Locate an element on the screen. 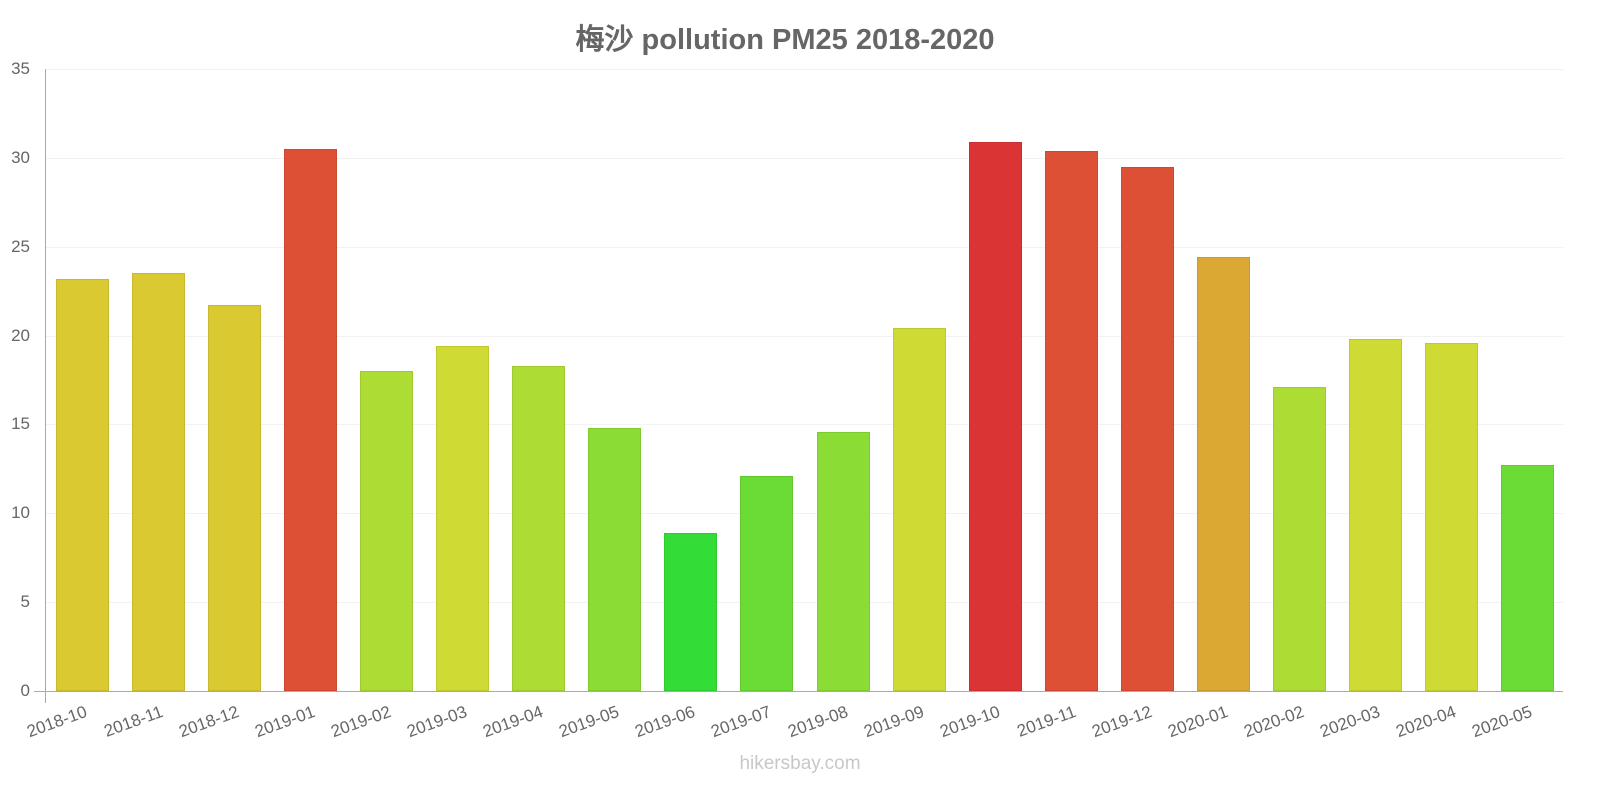 This screenshot has height=800, width=1600. x-tick-label: 2019-12 is located at coordinates (1122, 722).